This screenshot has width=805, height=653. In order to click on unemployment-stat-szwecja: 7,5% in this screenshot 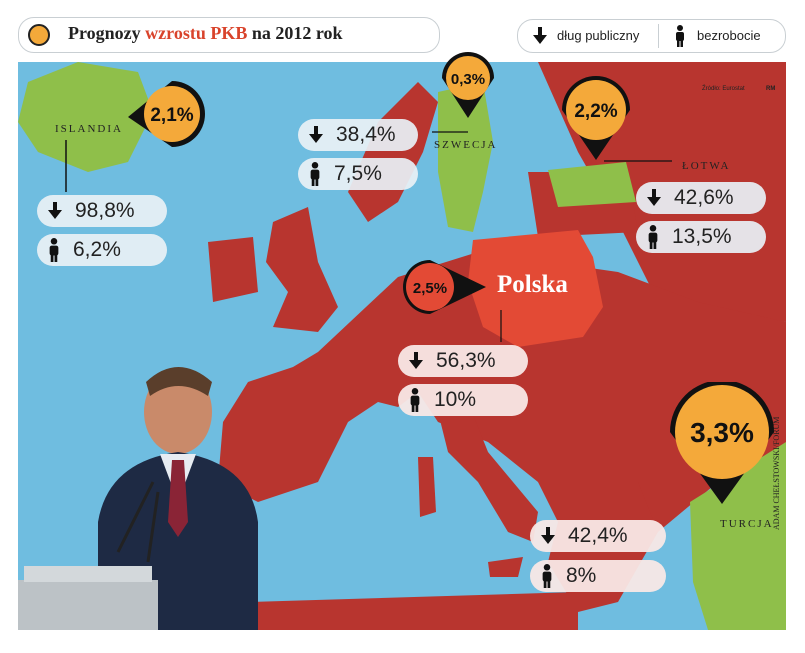, I will do `click(358, 174)`.